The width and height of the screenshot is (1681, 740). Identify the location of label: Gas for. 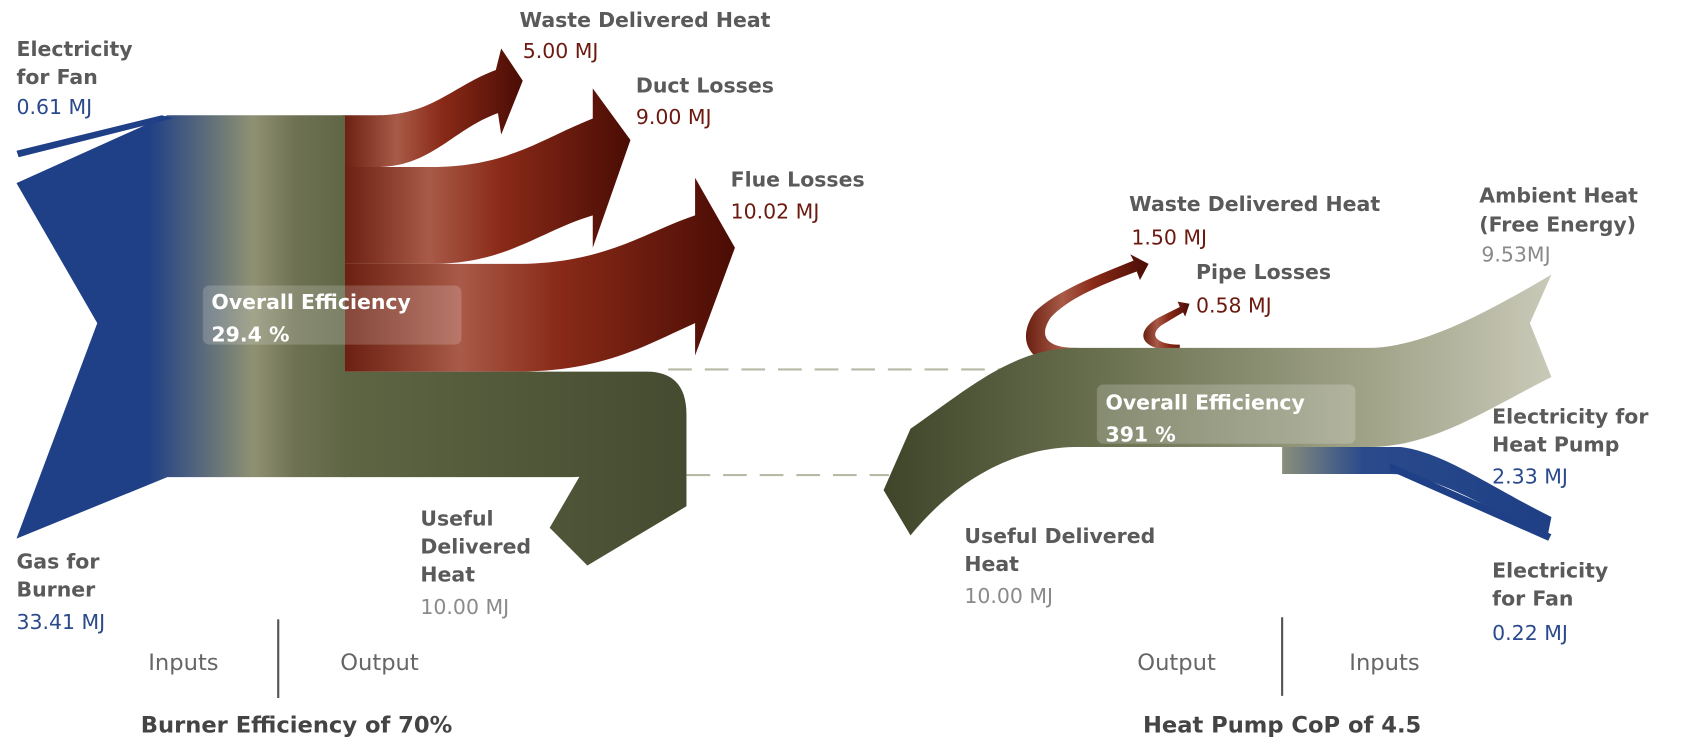
(58, 562).